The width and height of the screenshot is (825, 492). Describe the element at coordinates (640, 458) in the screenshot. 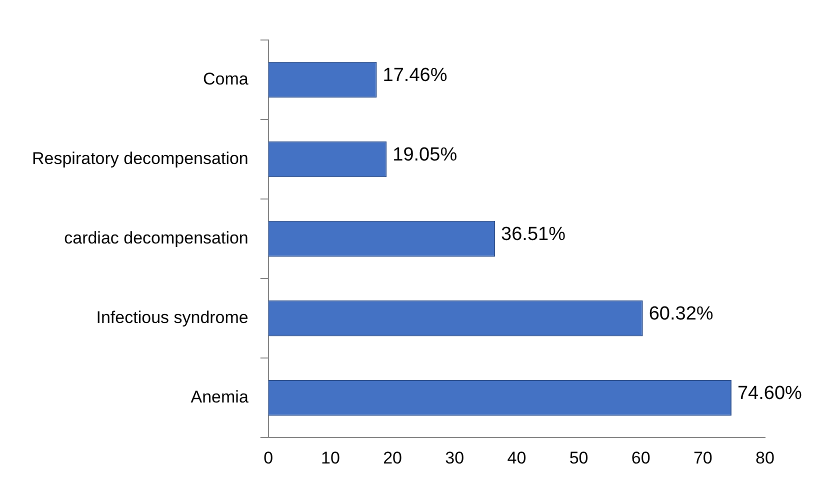

I see `x-tick-label: 60` at that location.